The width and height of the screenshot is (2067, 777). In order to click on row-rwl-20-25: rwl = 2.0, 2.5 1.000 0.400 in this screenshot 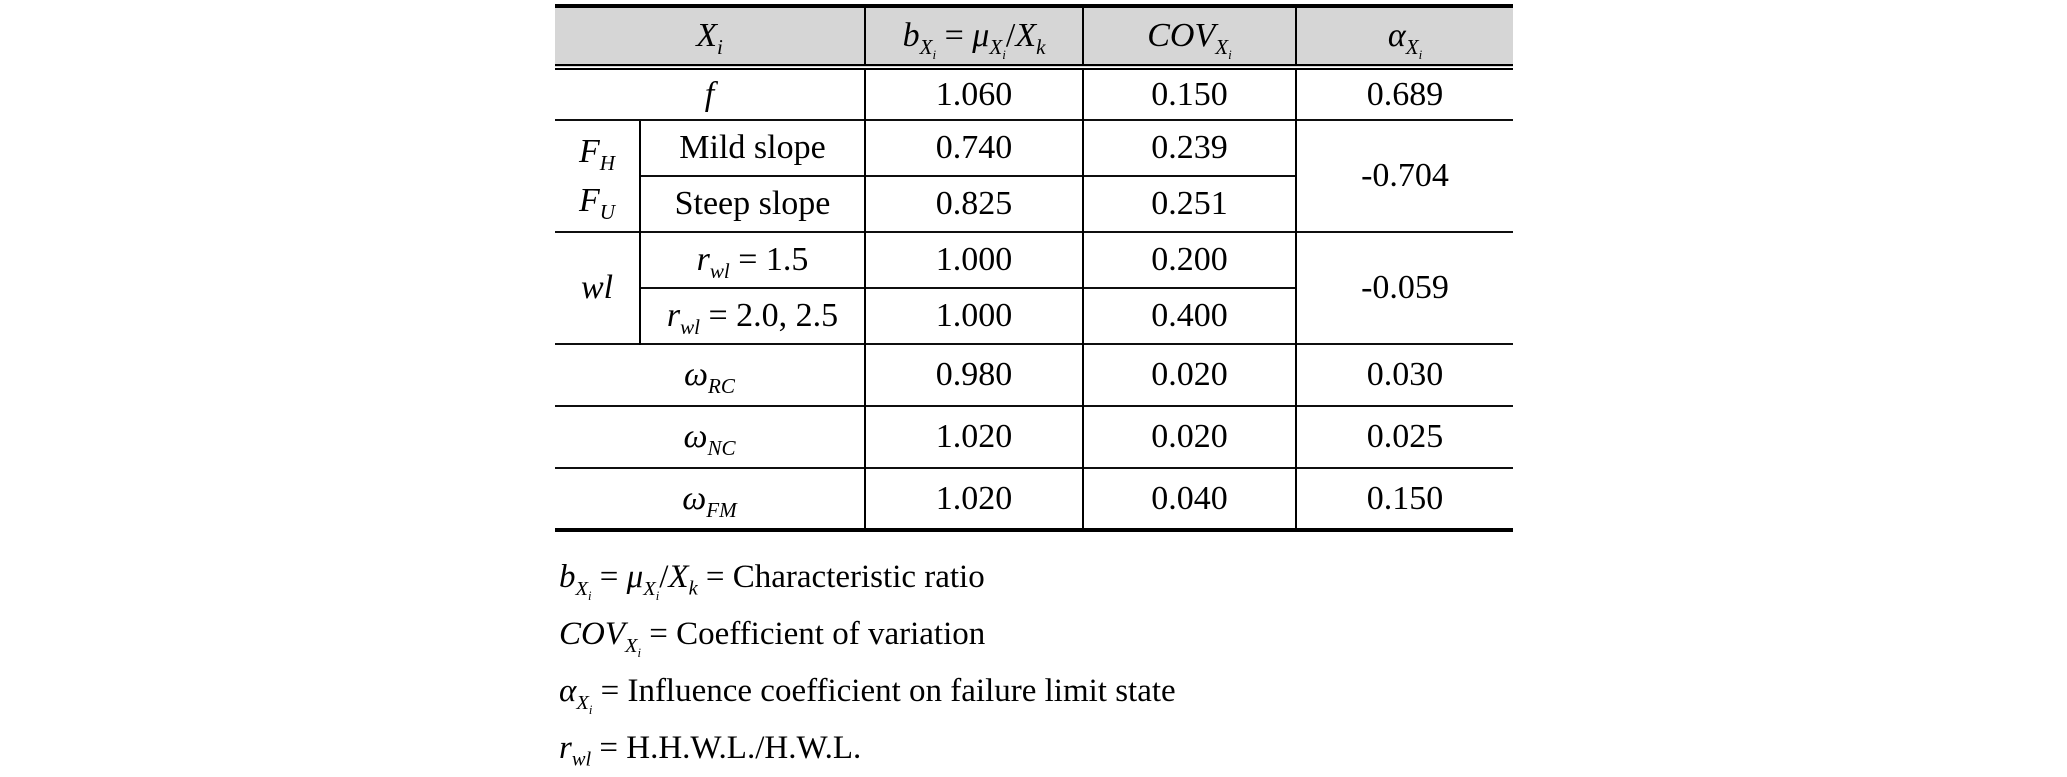, I will do `click(1034, 315)`.